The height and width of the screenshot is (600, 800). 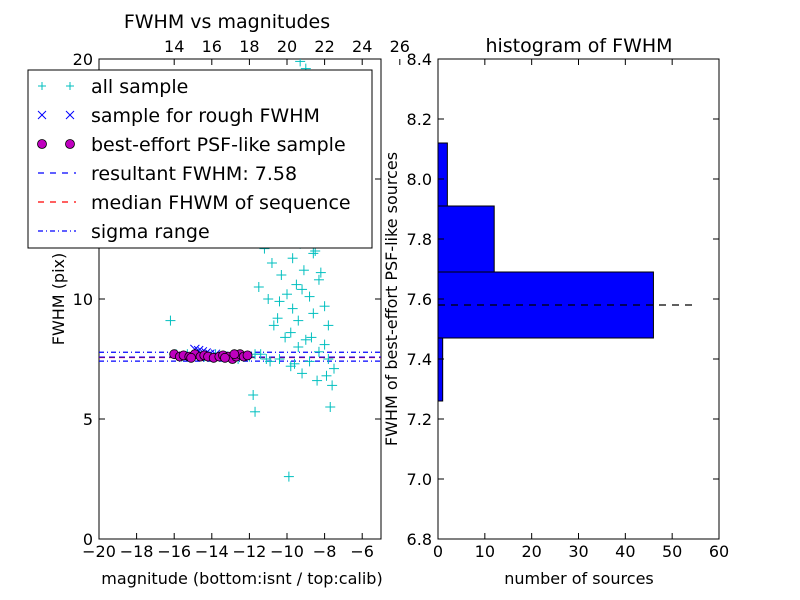 I want to click on left-top-tick-label: 16, so click(x=212, y=46).